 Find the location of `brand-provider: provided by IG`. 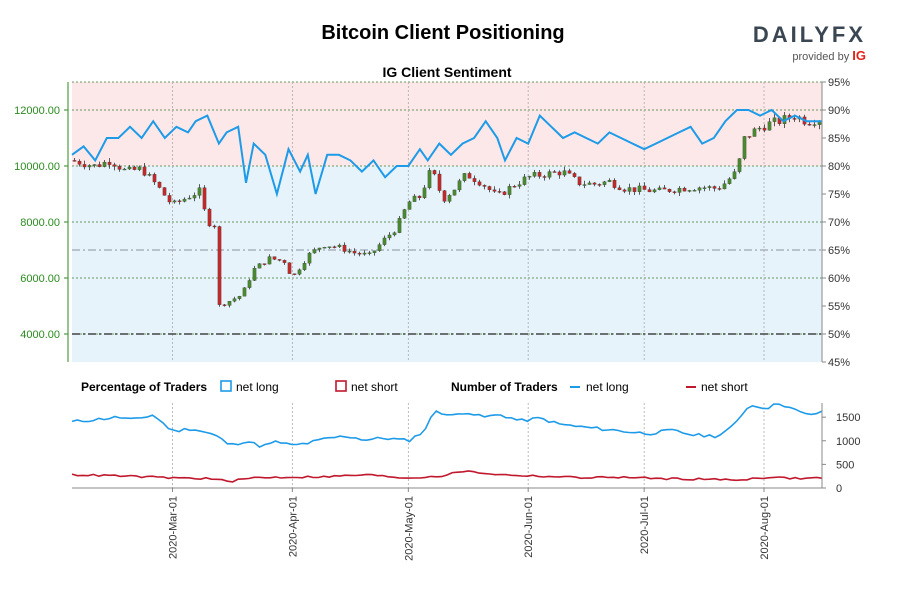

brand-provider: provided by IG is located at coordinates (809, 55).